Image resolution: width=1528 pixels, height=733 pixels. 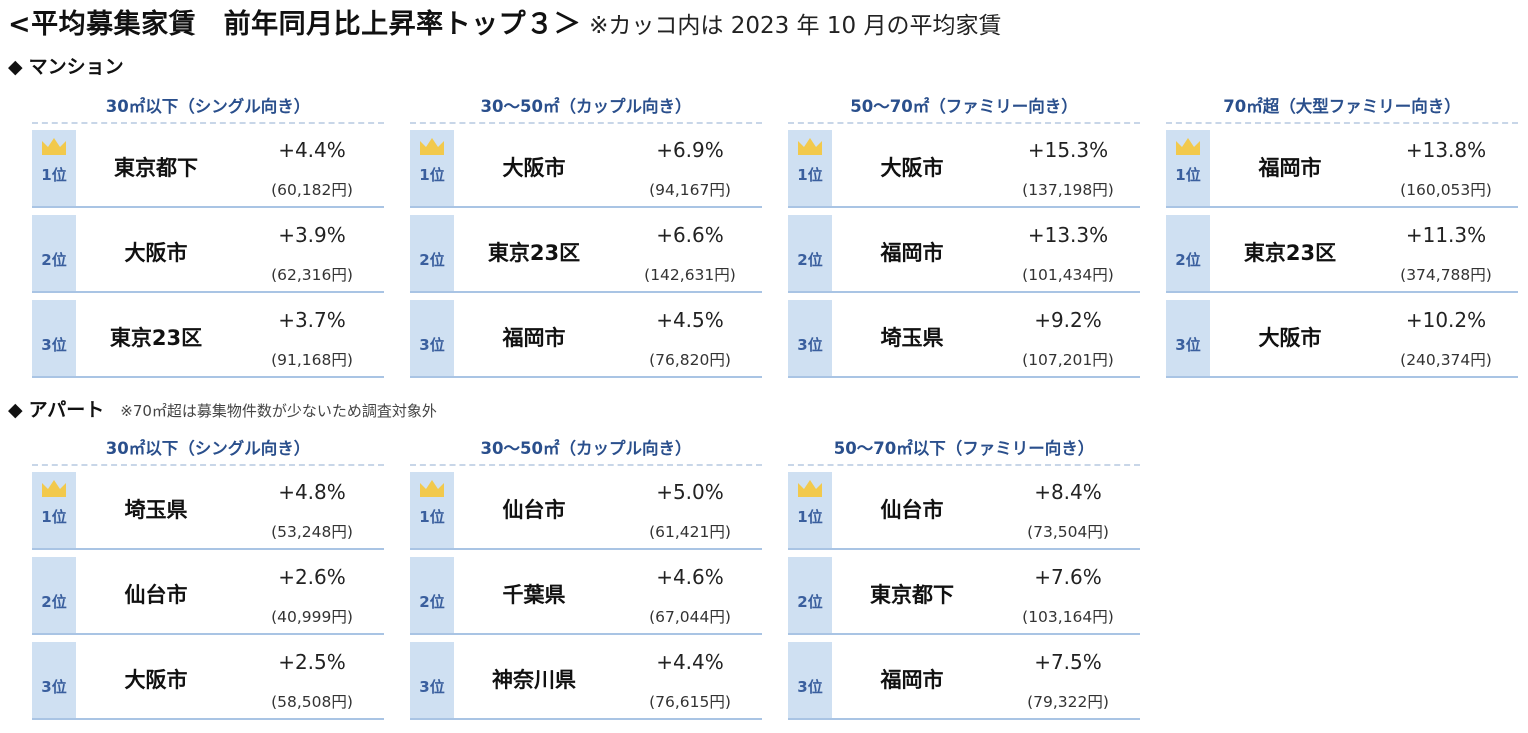 I want to click on ranking-row: 2位 千葉県 +4.6% (67,044円), so click(x=586, y=596).